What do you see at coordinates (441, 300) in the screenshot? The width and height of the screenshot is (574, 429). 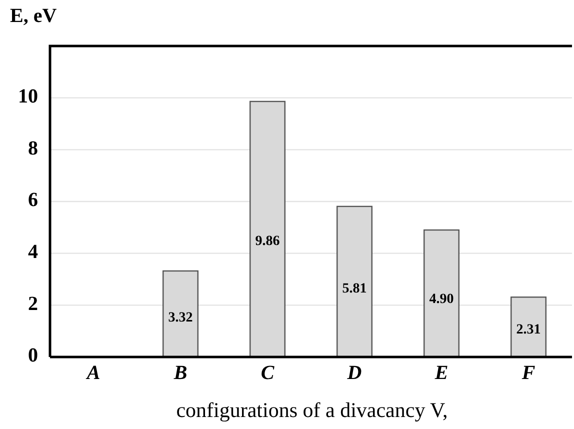 I see `data-label: 4.90` at bounding box center [441, 300].